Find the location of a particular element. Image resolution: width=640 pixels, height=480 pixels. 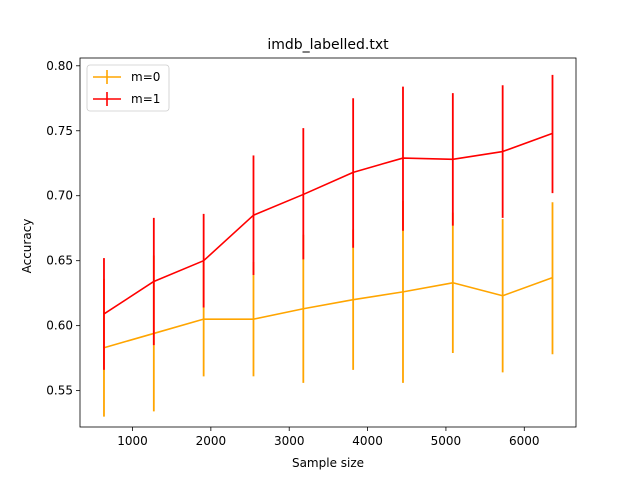

legend-label-m-1: m=1 is located at coordinates (145, 99).